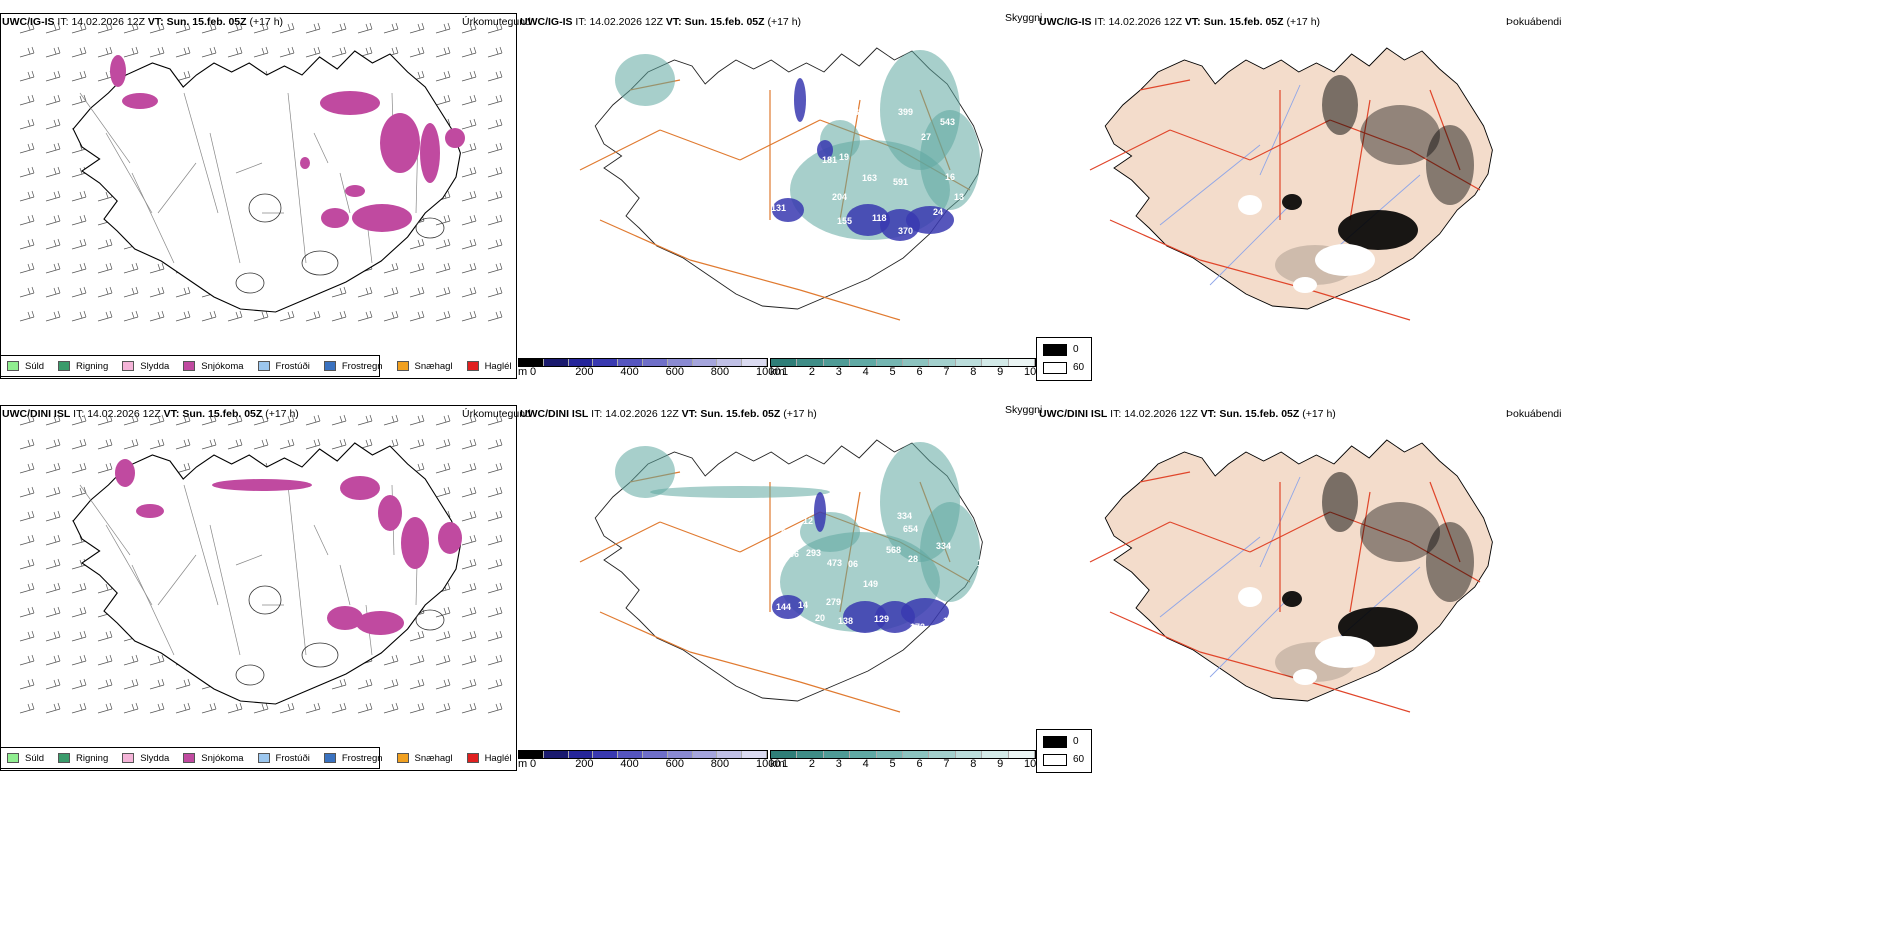 This screenshot has height=950, width=1900. I want to click on legend-label: Snæhagl, so click(433, 758).